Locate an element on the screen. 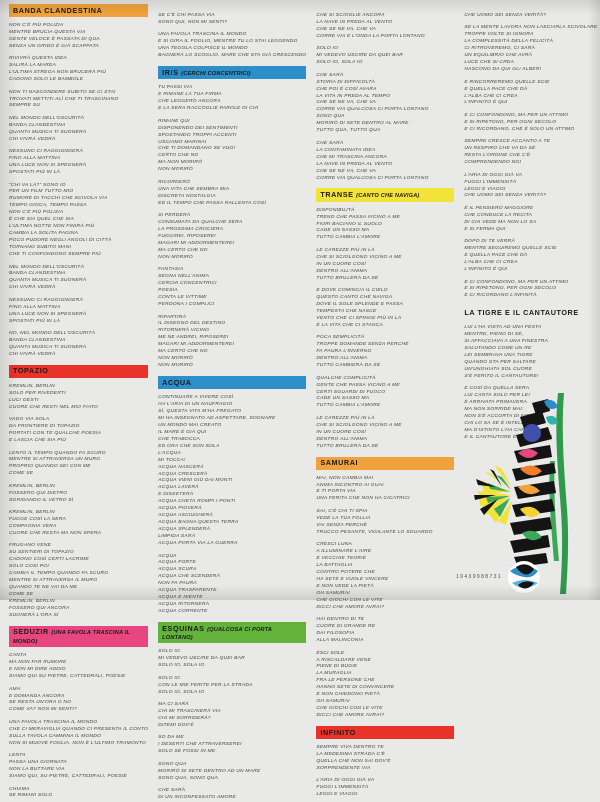 The height and width of the screenshot is (802, 600). song-title-topazio: TOPAZIO is located at coordinates (79, 371).